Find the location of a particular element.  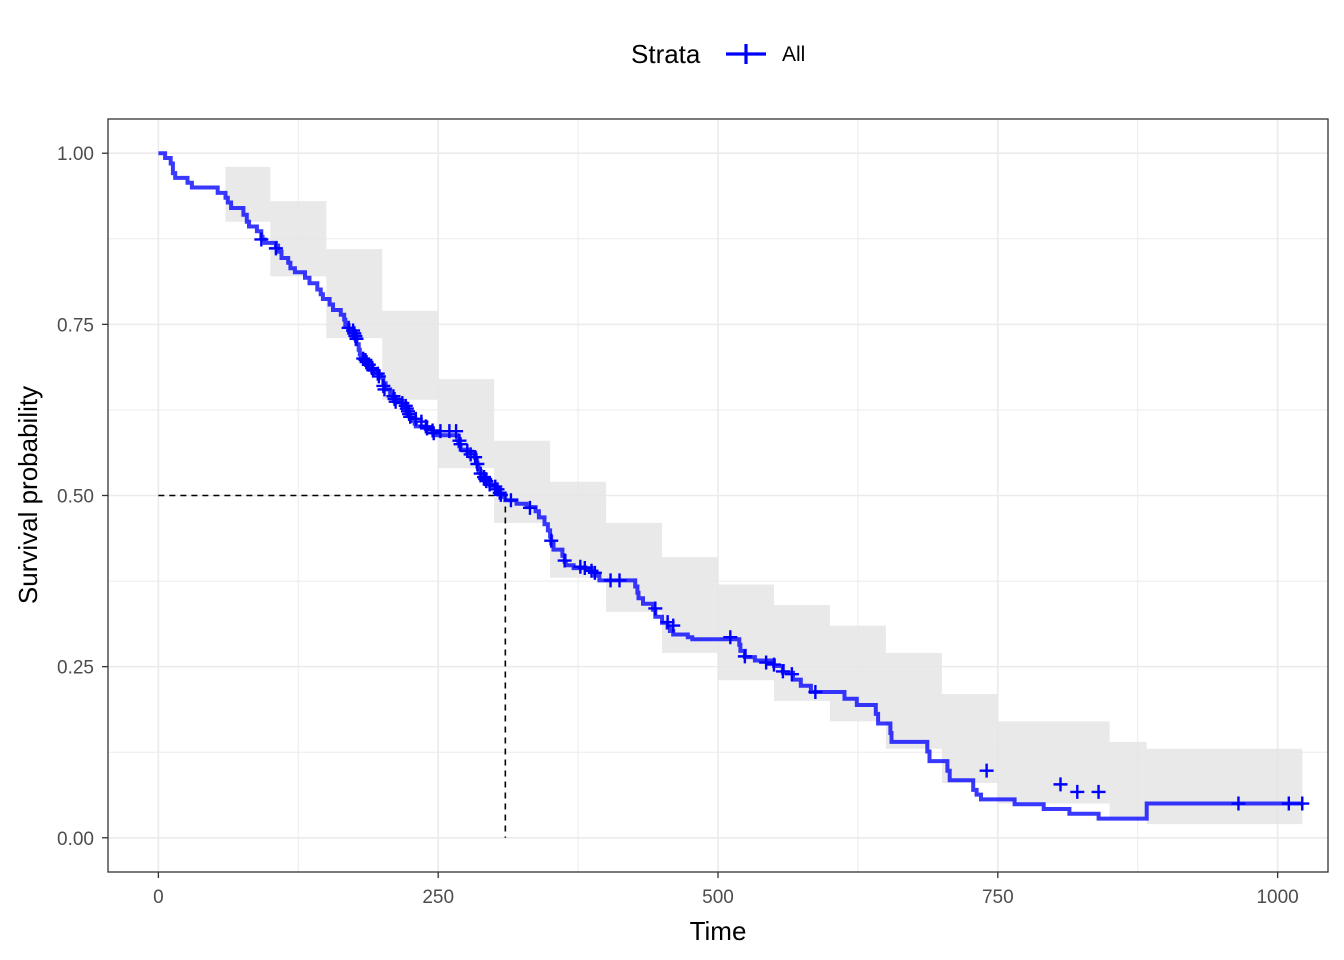

median-reference-lines is located at coordinates (332, 666).